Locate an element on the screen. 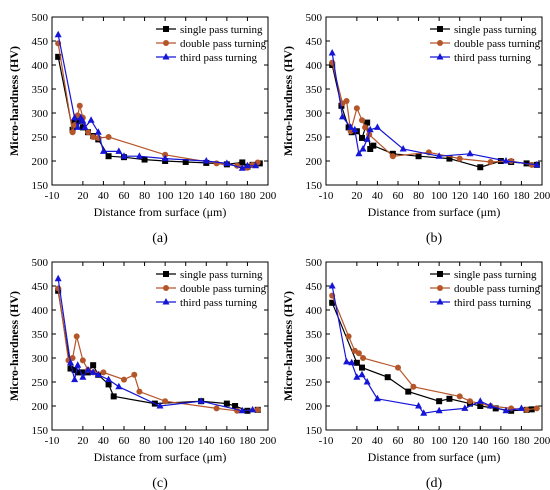 The image size is (550, 490). legend-label: double pass turning is located at coordinates (223, 289).